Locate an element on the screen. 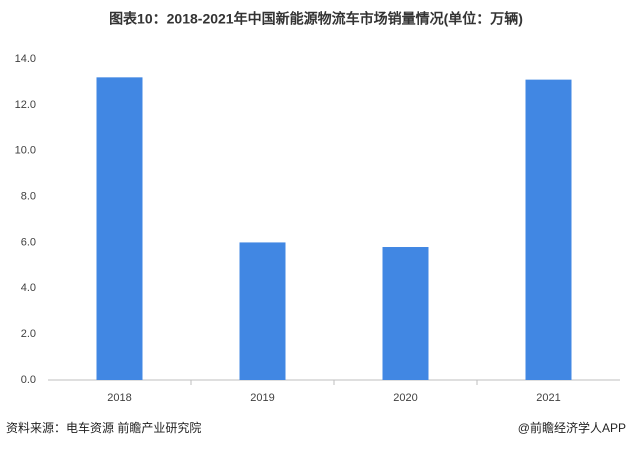 The width and height of the screenshot is (632, 449). y-tick-label: 14.0 is located at coordinates (25, 59).